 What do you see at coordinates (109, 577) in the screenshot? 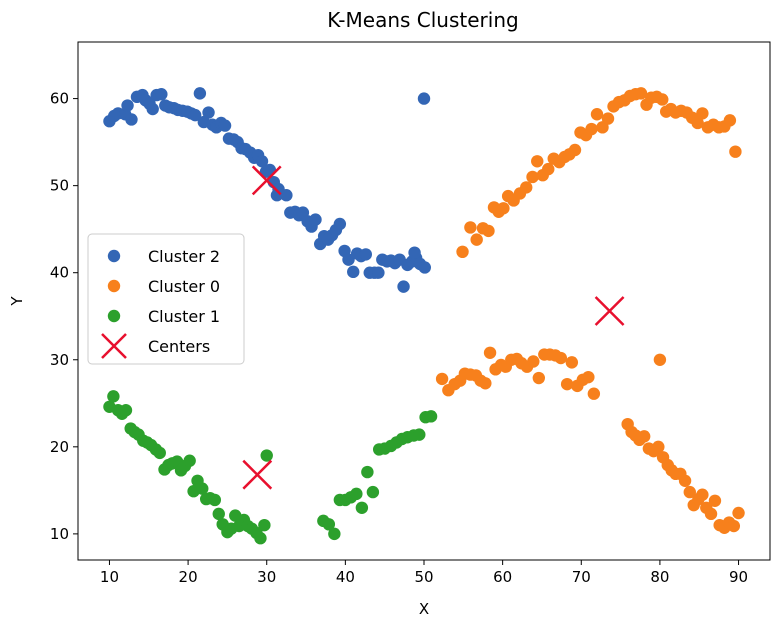
I see `x-tick-label: 10` at bounding box center [109, 577].